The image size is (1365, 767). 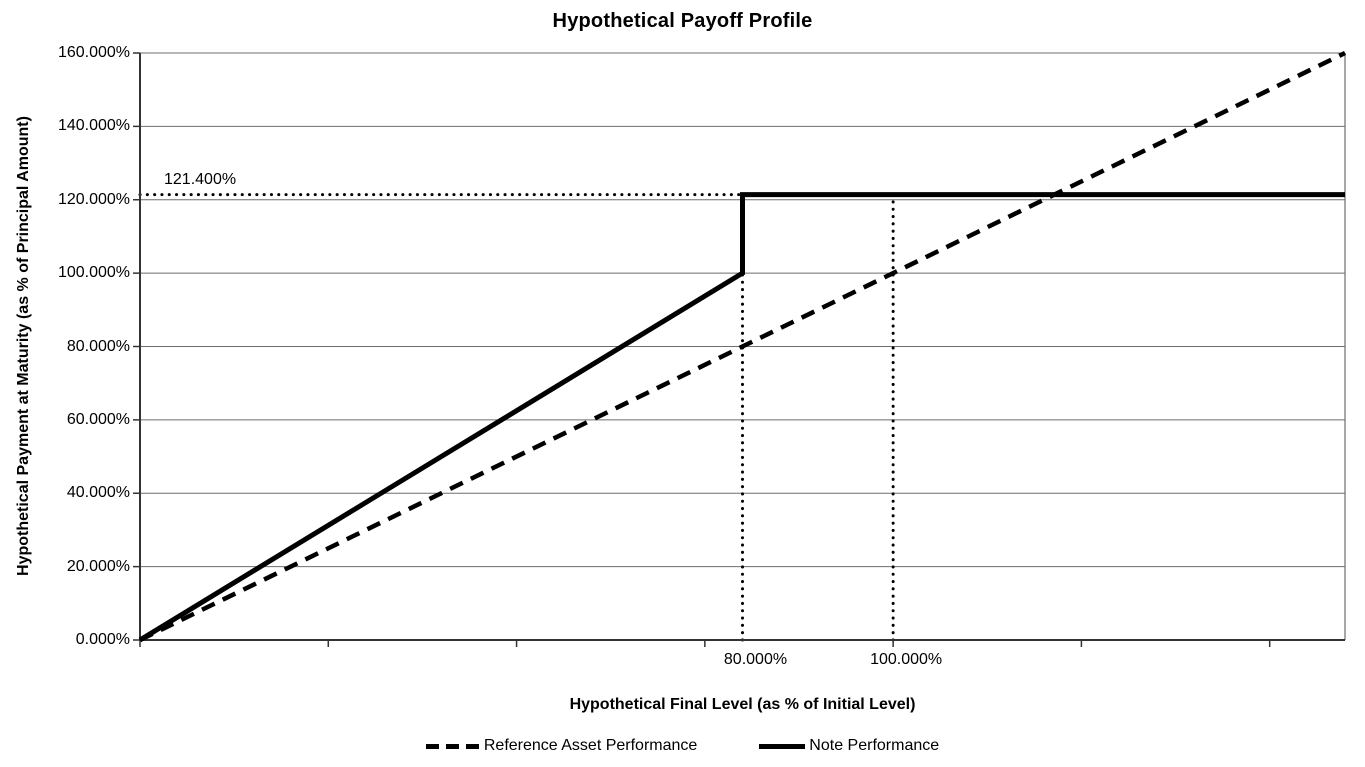 I want to click on y-tick-label-20: 20.000%, so click(x=98, y=566).